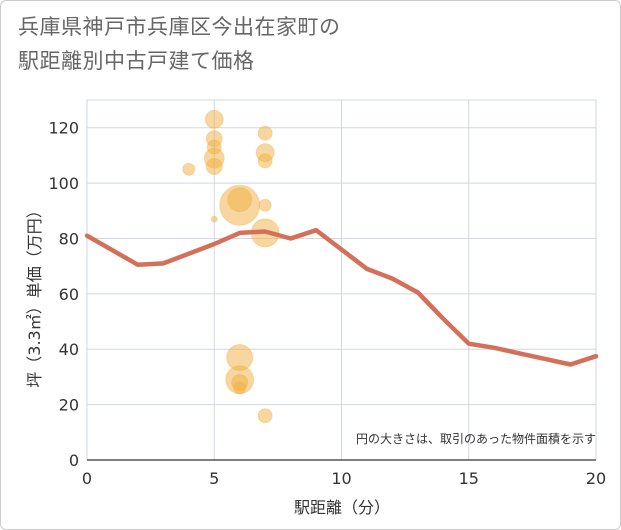 This screenshot has height=530, width=621. I want to click on chart-title-line-1: 兵庫県神戸市兵庫区今出在家町の, so click(179, 27).